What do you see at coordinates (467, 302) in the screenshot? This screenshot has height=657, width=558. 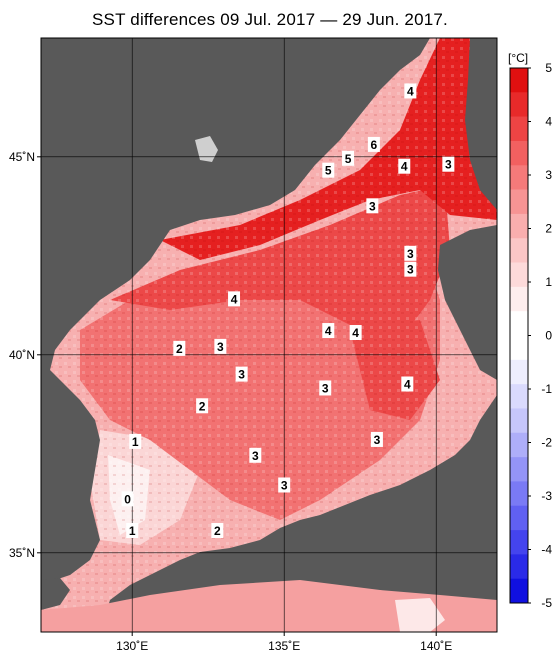 I see `hokkaido-landmass` at bounding box center [467, 302].